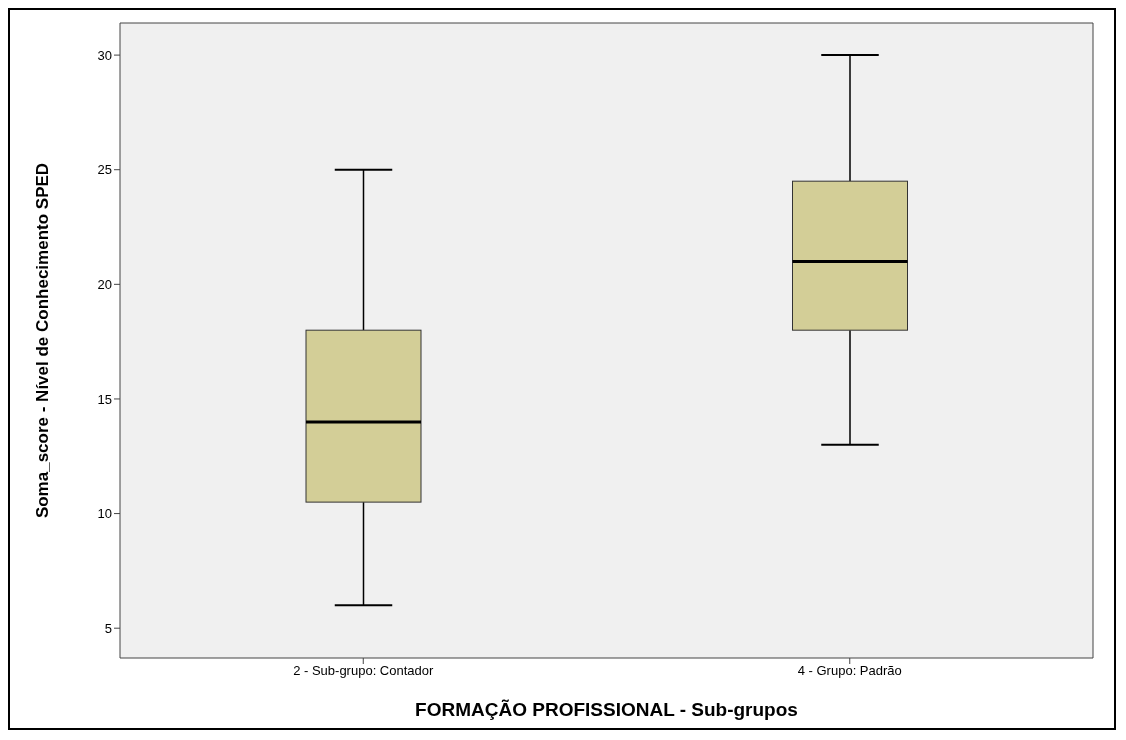  I want to click on y-tick-label: 25, so click(104, 170).